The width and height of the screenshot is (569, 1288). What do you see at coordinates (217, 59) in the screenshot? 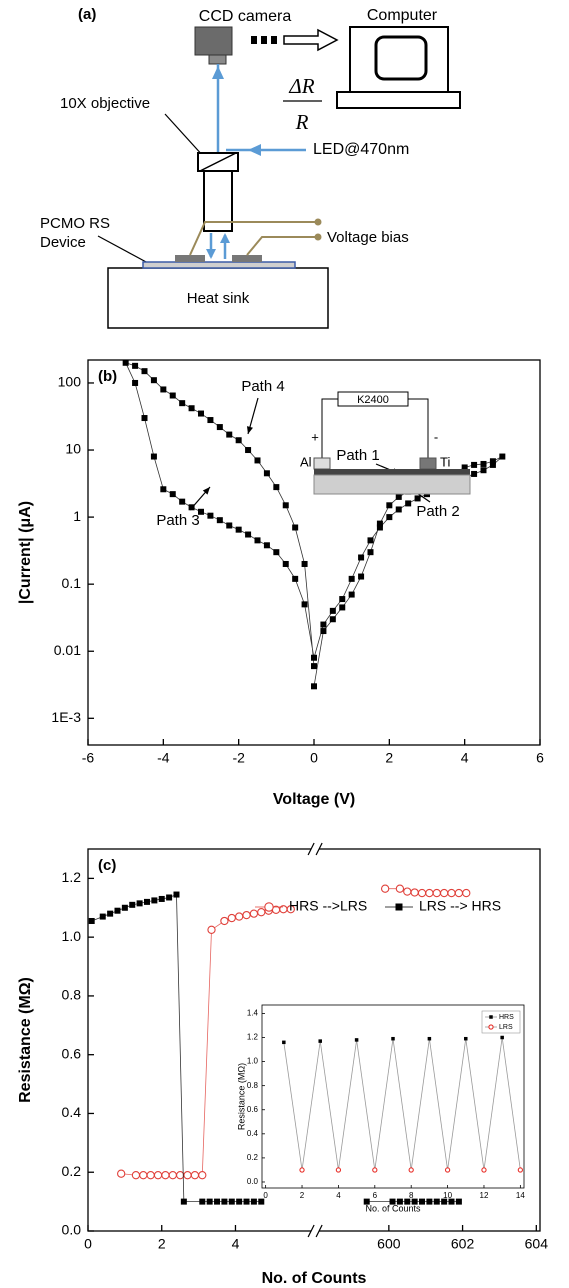
I see `camera-lens` at bounding box center [217, 59].